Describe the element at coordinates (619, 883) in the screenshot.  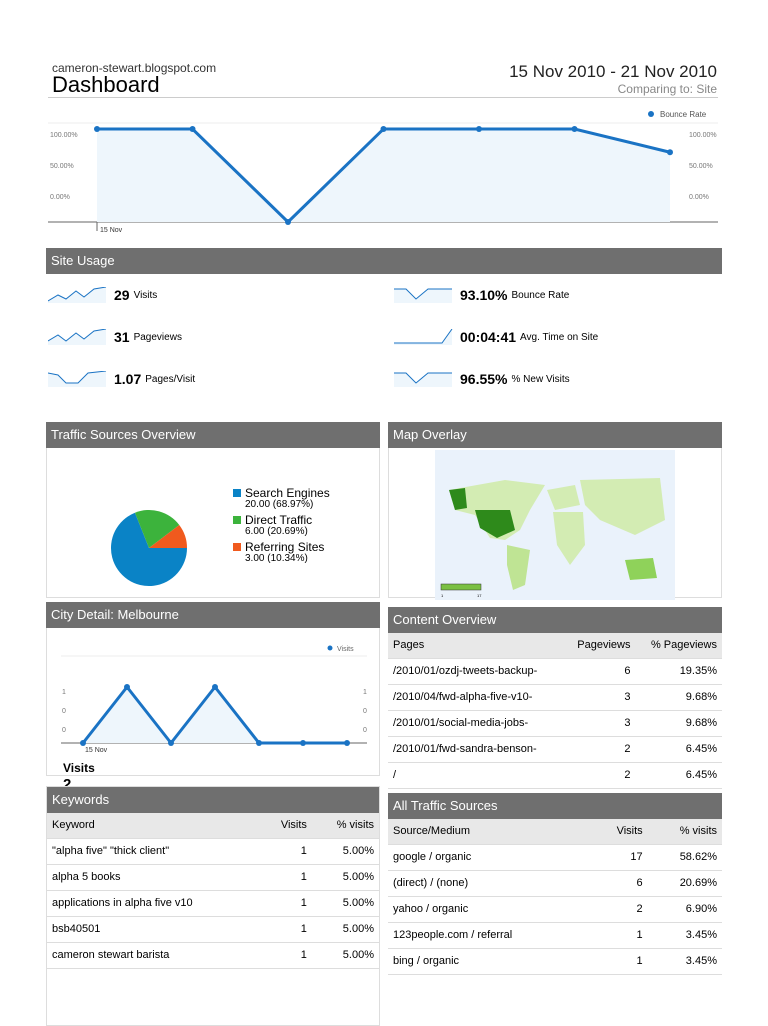
I see `cell-value: 6` at that location.